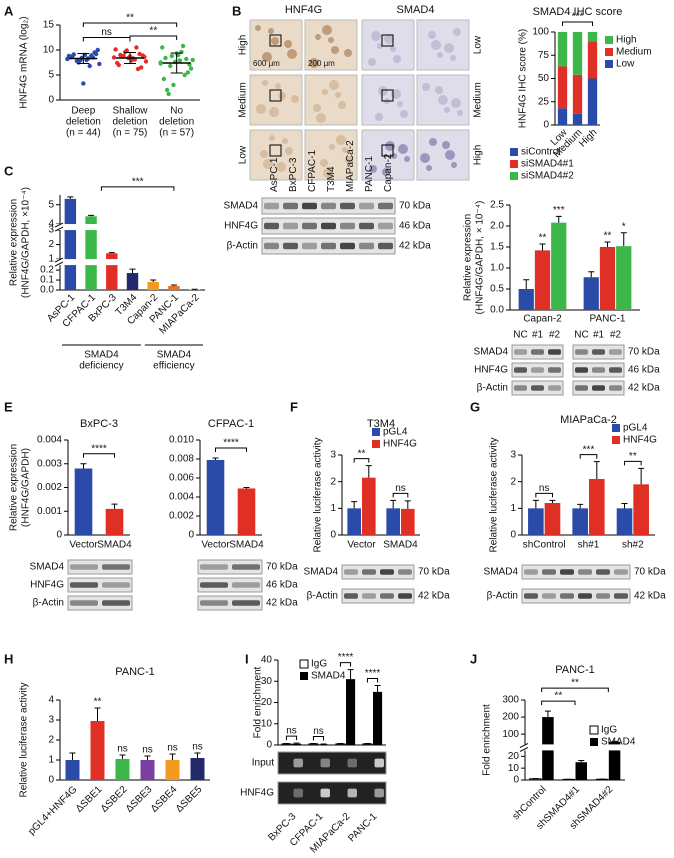 The image size is (674, 858). Describe the element at coordinates (282, 567) in the screenshot. I see `blot-kda-label: 70 kDa` at that location.